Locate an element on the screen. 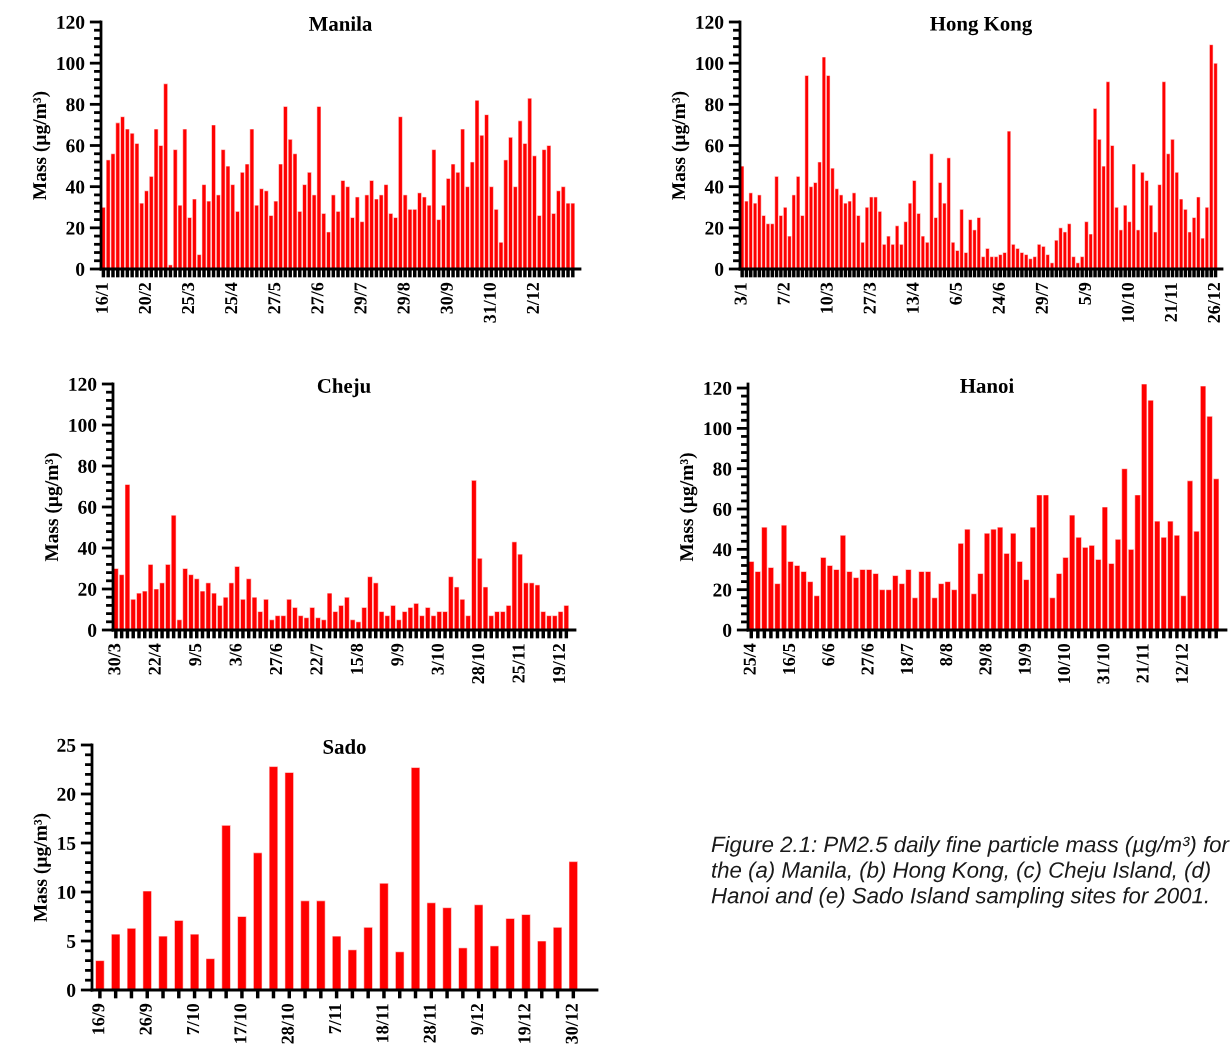  x-tick-label: 27/5 is located at coordinates (274, 298).